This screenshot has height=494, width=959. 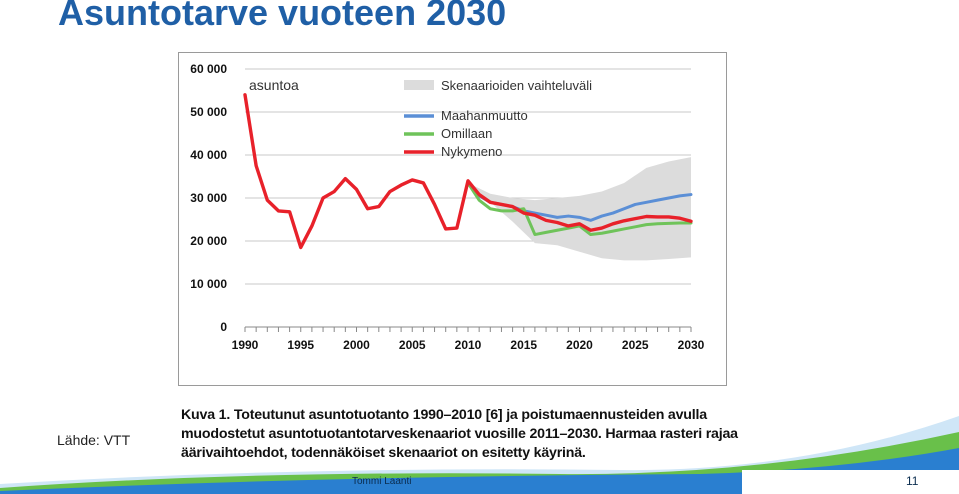 I want to click on x-tick-label: 2010, so click(x=468, y=345).